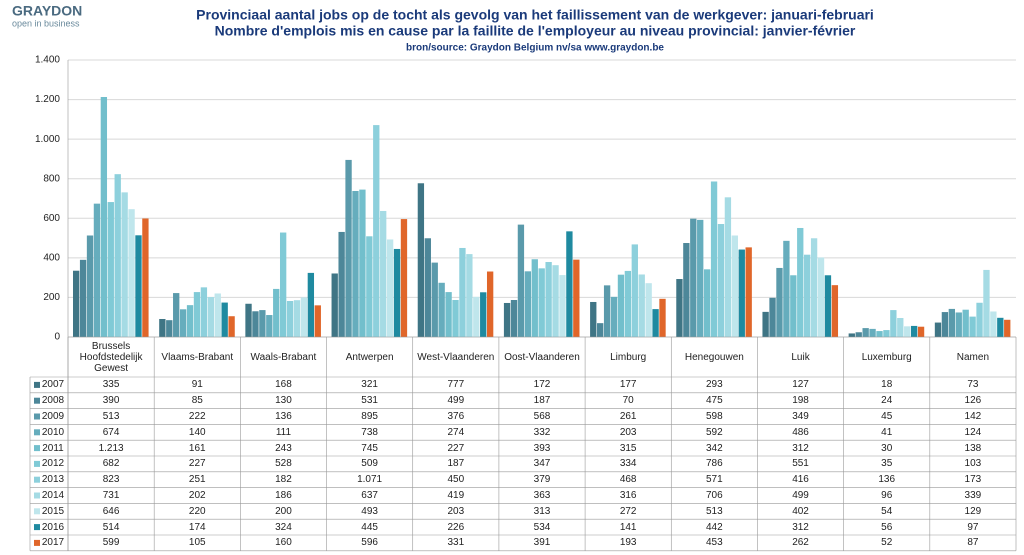 Image resolution: width=1024 pixels, height=555 pixels. I want to click on table-value: 45, so click(887, 416).